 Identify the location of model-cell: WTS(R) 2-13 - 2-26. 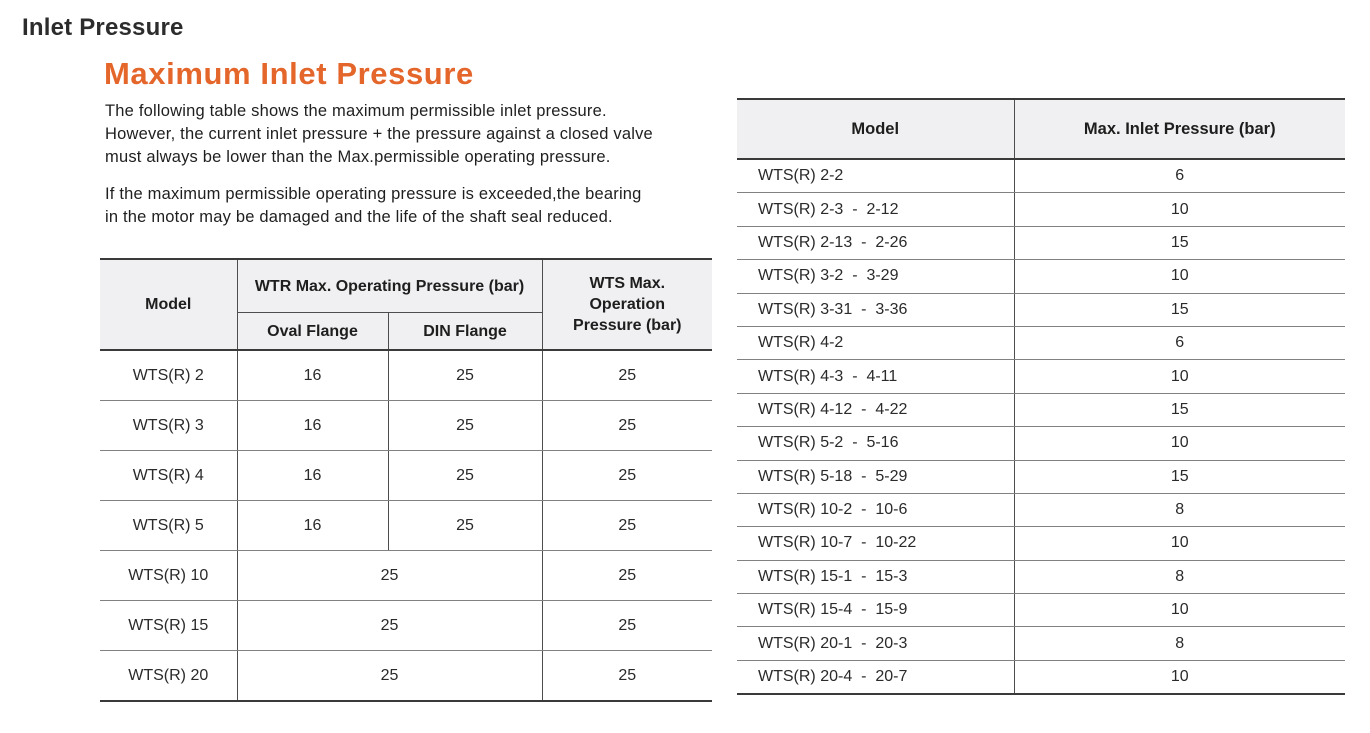
(875, 243).